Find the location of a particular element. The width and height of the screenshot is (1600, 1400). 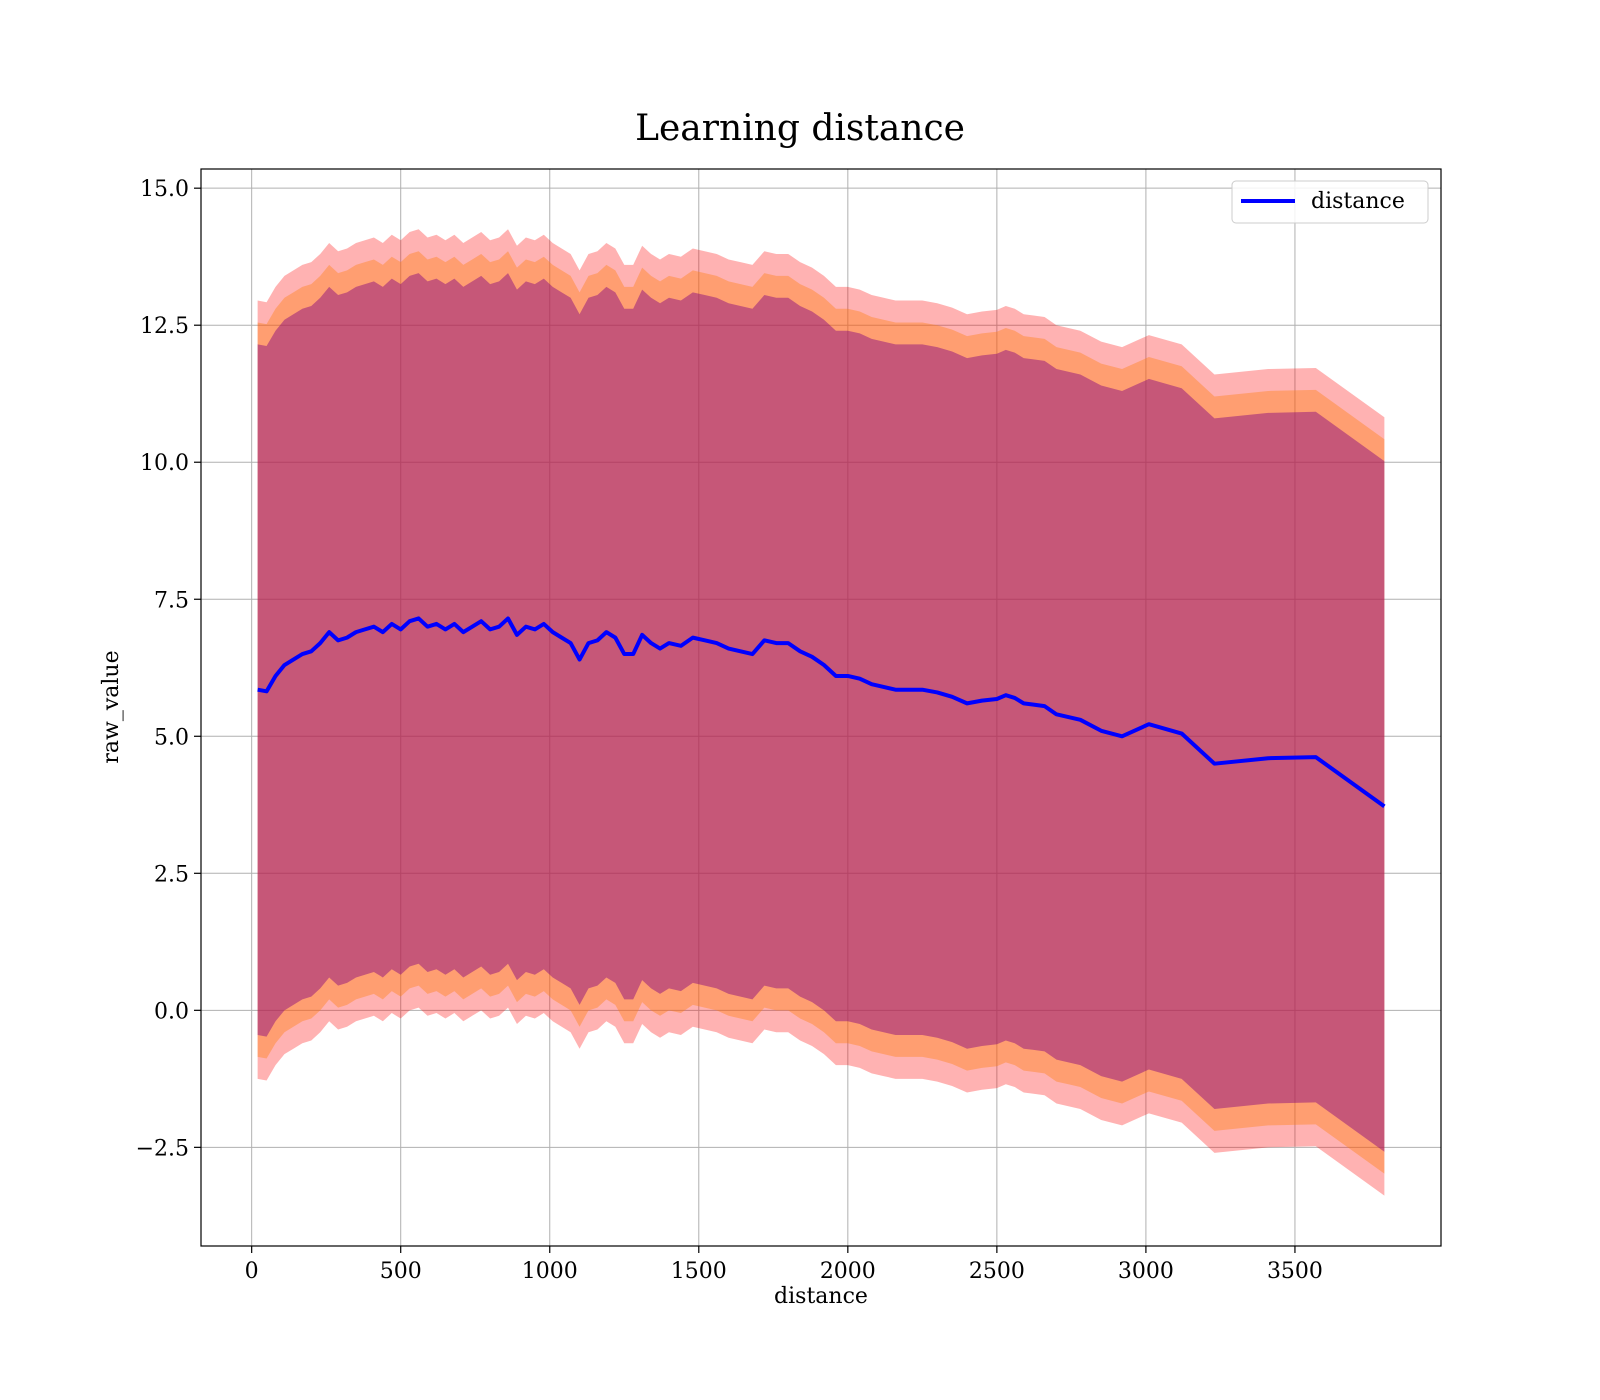

legend: distance is located at coordinates (1330, 202).